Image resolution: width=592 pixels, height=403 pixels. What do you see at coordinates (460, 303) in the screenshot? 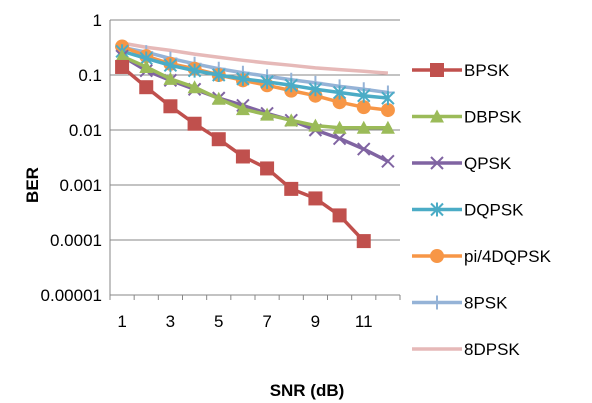
I see `legend-item: 8PSK` at bounding box center [460, 303].